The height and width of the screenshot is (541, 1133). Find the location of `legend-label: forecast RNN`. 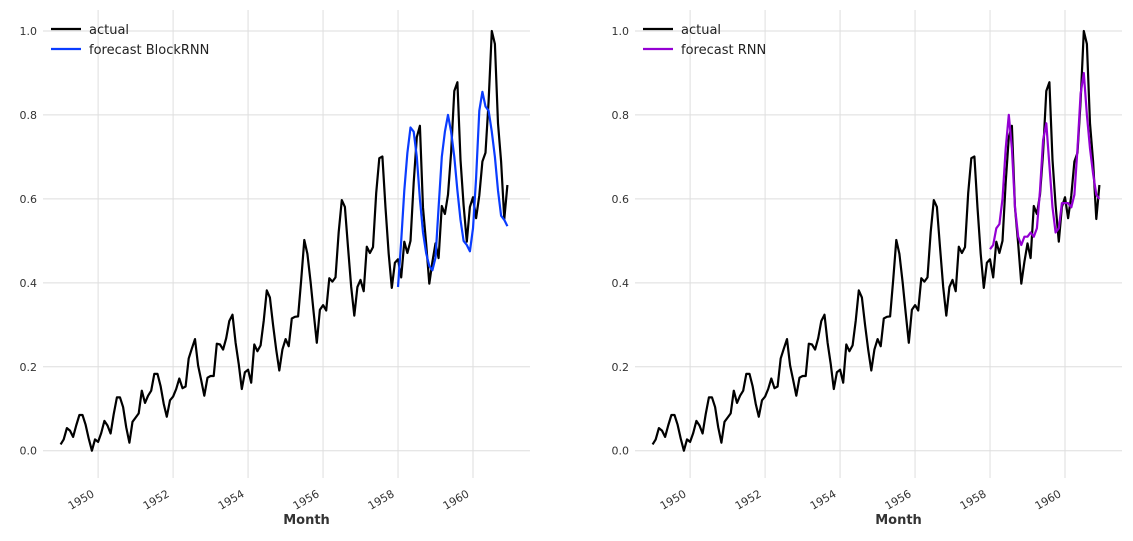

legend-label: forecast RNN is located at coordinates (723, 50).